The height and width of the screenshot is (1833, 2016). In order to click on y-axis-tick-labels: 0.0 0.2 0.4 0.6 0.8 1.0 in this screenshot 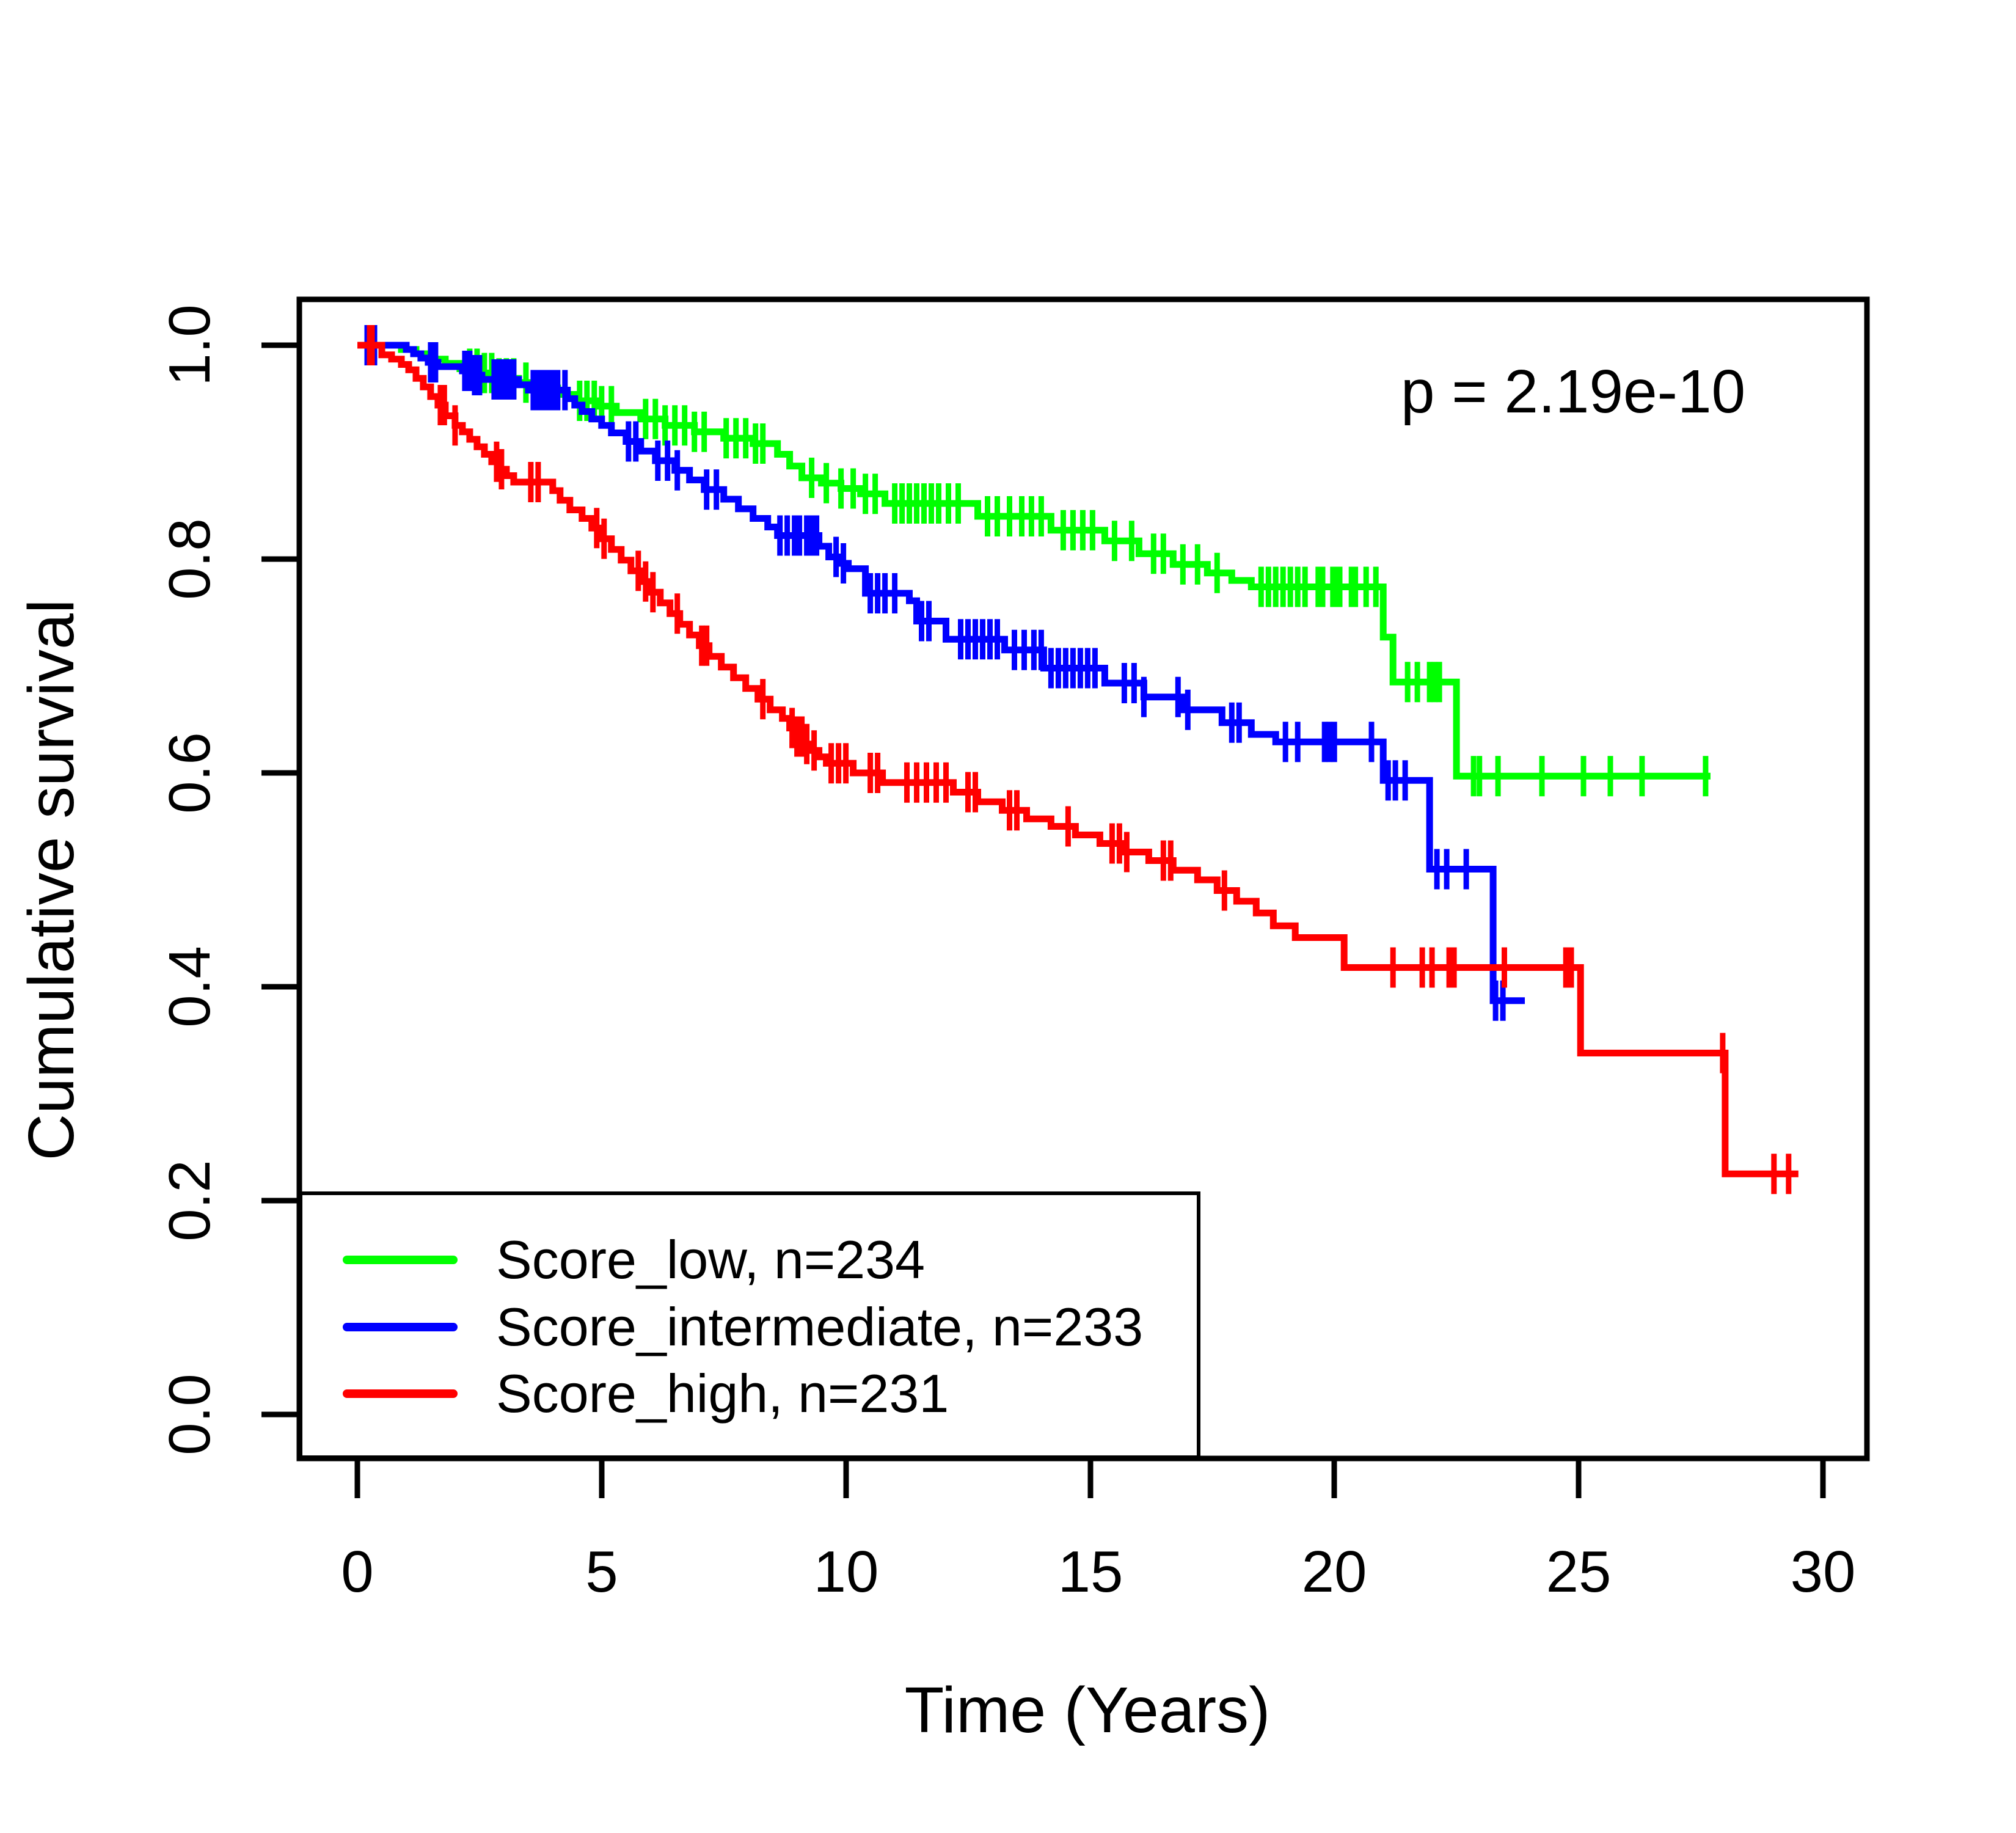, I will do `click(189, 879)`.